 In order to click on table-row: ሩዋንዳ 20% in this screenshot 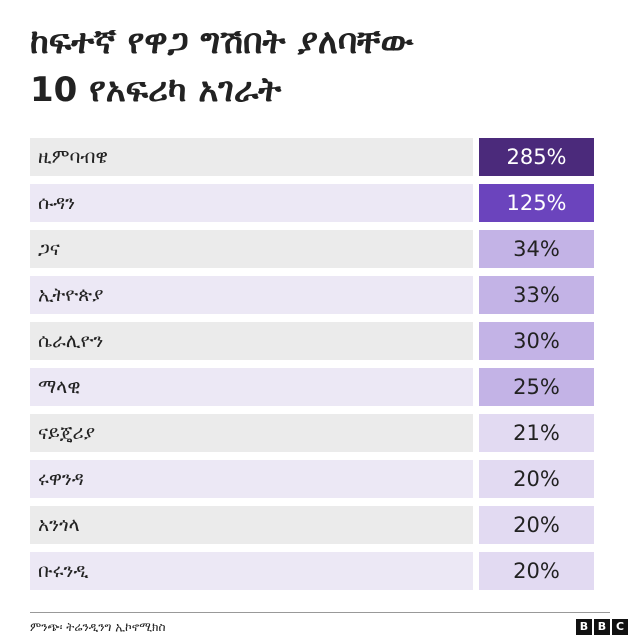, I will do `click(312, 479)`.